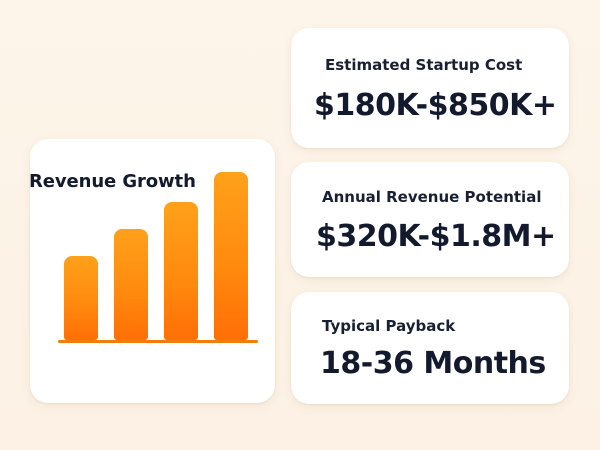 The image size is (600, 450). What do you see at coordinates (424, 65) in the screenshot?
I see `startup-cost-label: Estimated Startup Cost` at bounding box center [424, 65].